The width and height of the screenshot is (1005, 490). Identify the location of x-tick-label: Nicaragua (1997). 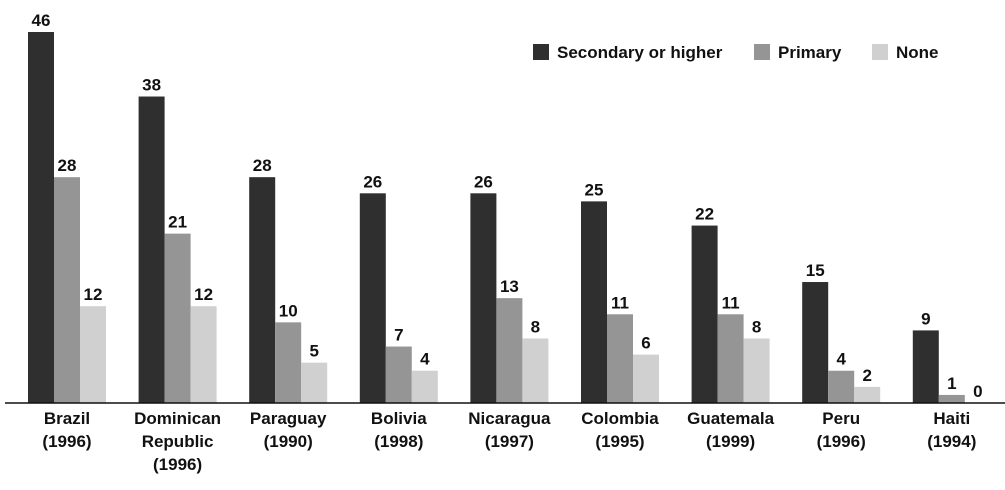
(509, 430).